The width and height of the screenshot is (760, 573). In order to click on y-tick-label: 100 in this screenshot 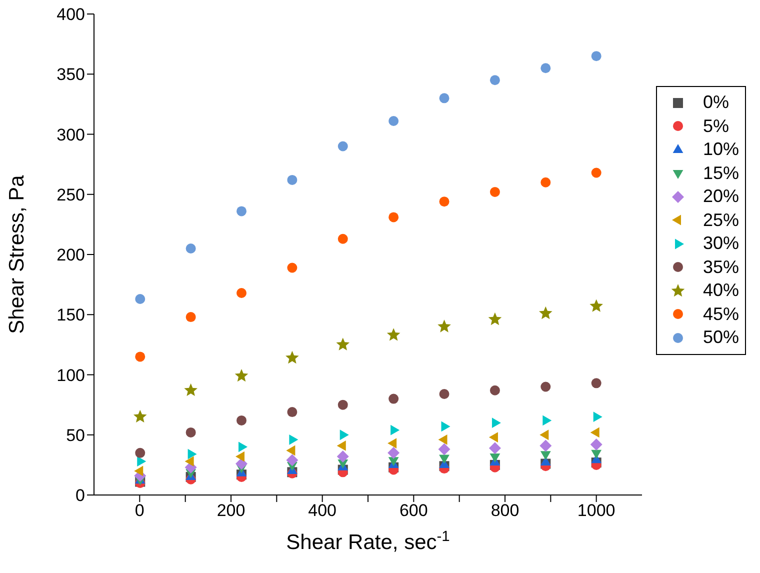, I will do `click(70, 375)`.